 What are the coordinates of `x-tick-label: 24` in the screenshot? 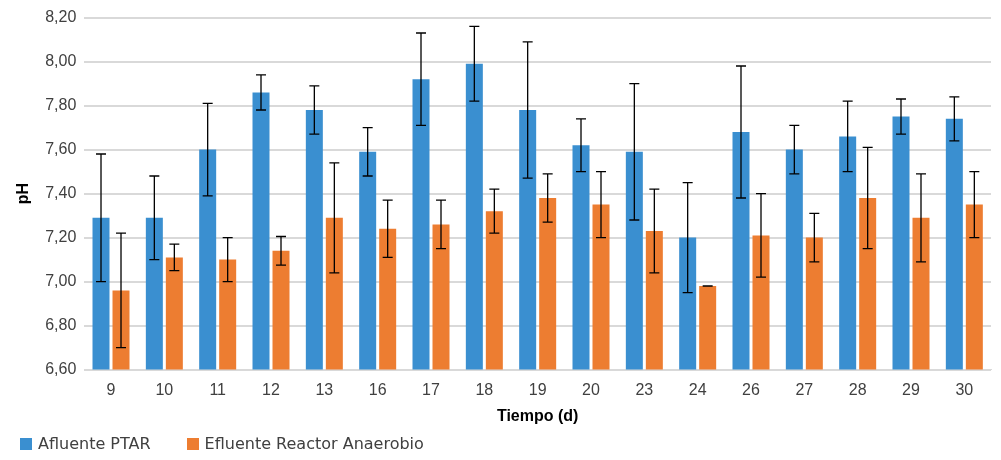 It's located at (697, 389).